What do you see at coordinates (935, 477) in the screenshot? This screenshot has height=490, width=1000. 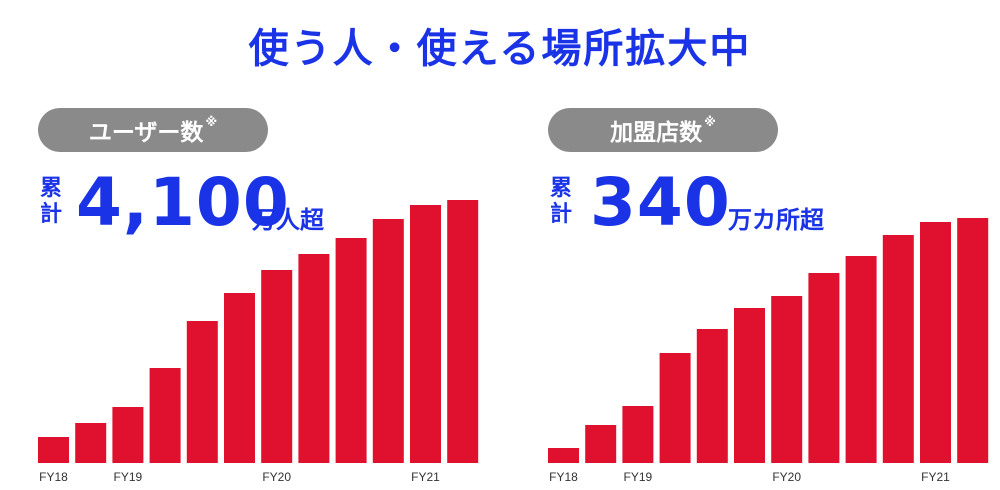 I see `merchants-tick-label: FY21` at bounding box center [935, 477].